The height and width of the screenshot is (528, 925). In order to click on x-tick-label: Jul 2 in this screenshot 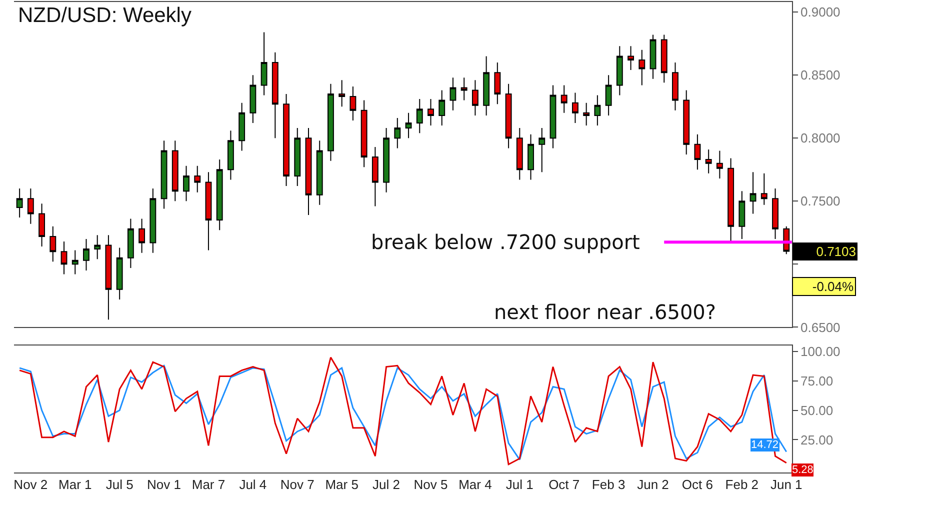, I will do `click(386, 484)`.